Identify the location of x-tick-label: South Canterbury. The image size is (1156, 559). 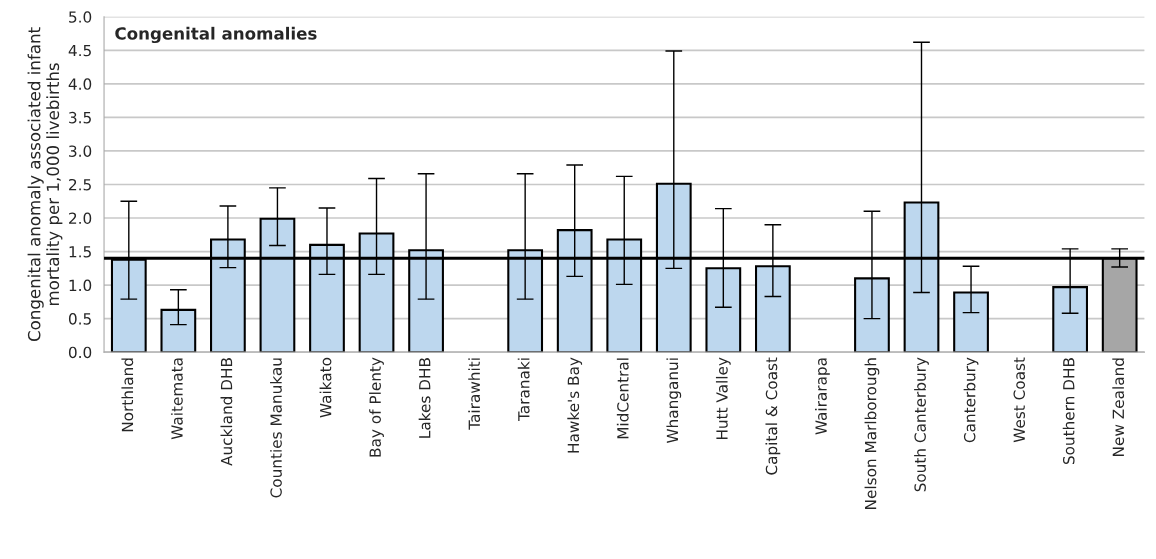
(921, 424).